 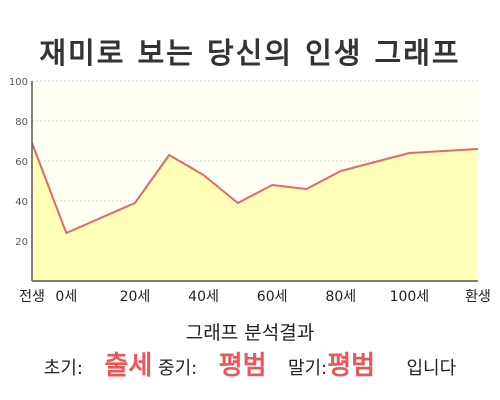 What do you see at coordinates (21, 122) in the screenshot?
I see `y-tick-label: 80` at bounding box center [21, 122].